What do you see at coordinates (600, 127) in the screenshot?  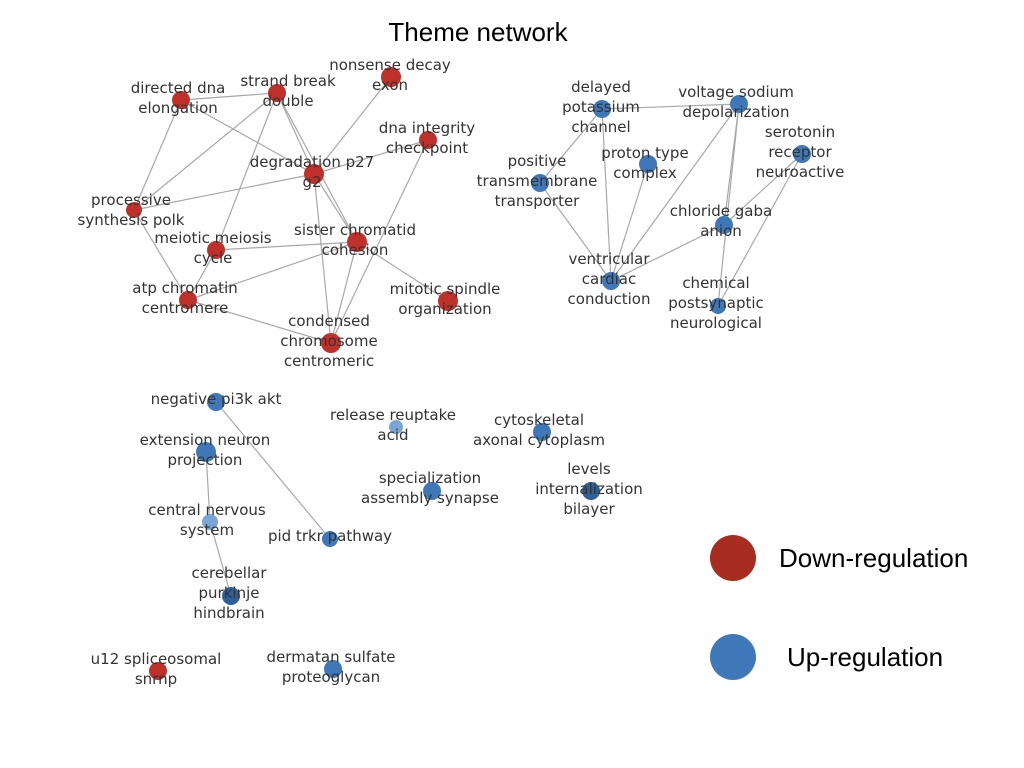 I see `node-label-line: channel` at bounding box center [600, 127].